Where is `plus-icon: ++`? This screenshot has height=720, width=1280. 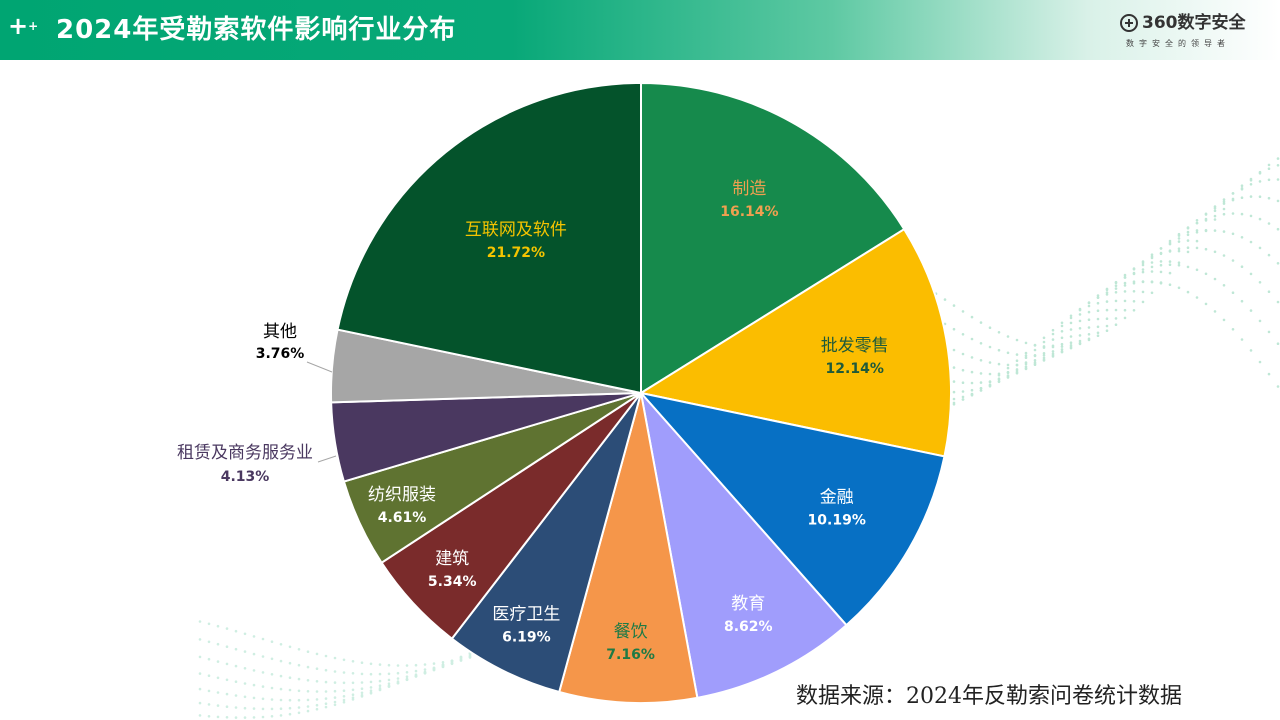
plus-icon: ++ is located at coordinates (23, 26).